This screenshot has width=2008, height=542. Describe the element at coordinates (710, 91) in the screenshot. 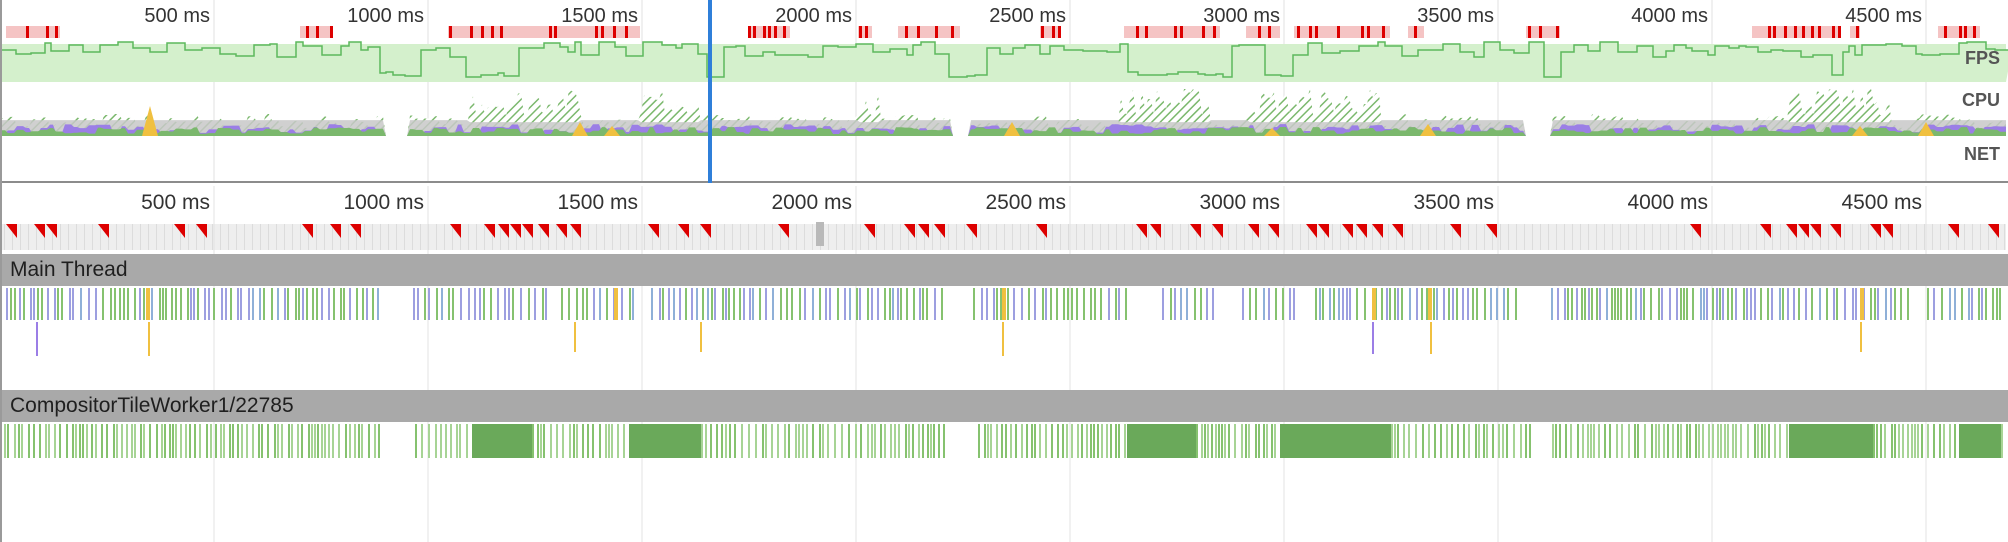

I see `selection-handle` at that location.